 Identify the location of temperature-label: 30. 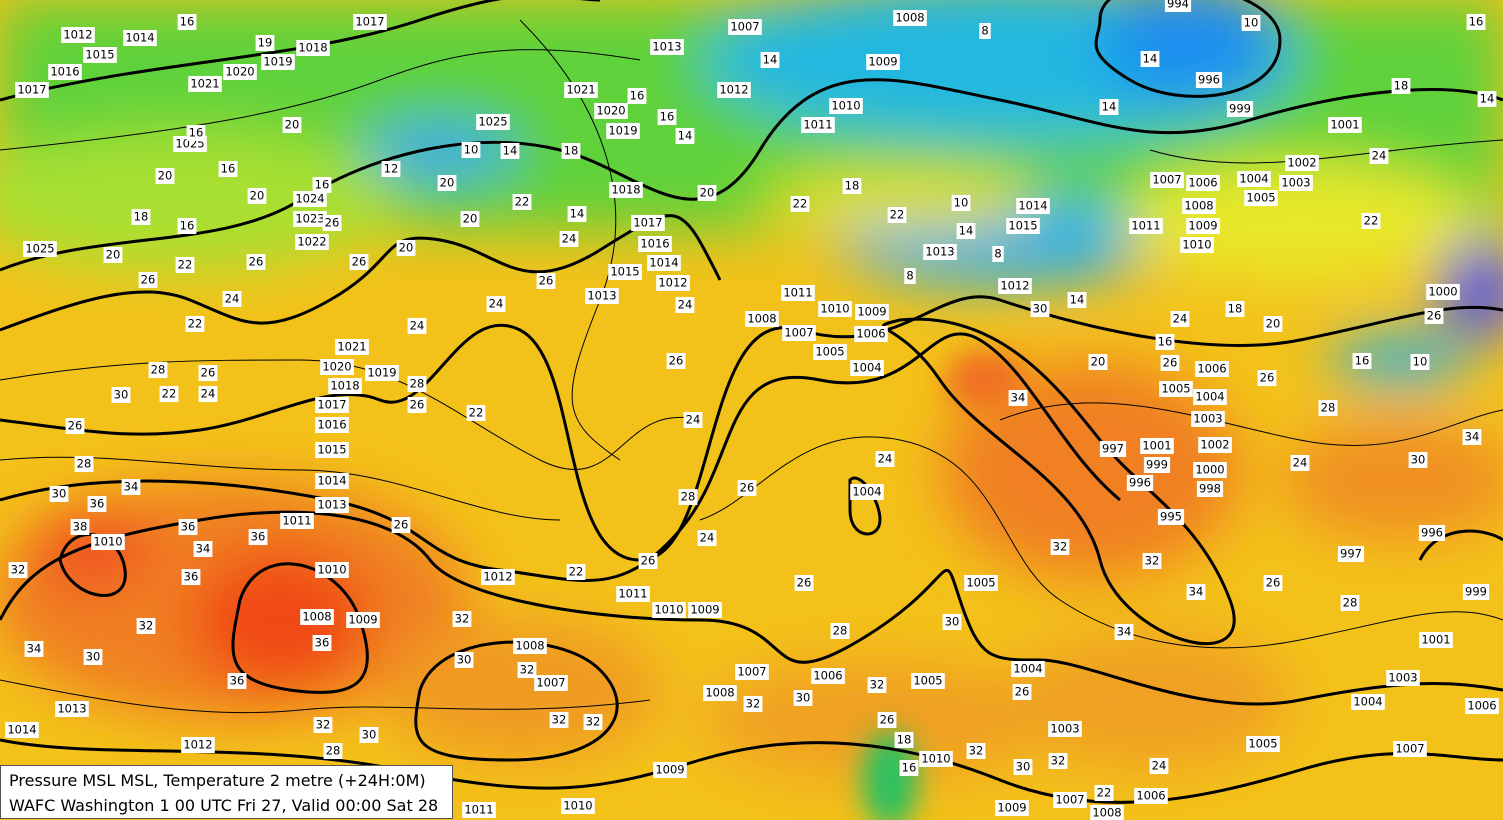
(464, 660).